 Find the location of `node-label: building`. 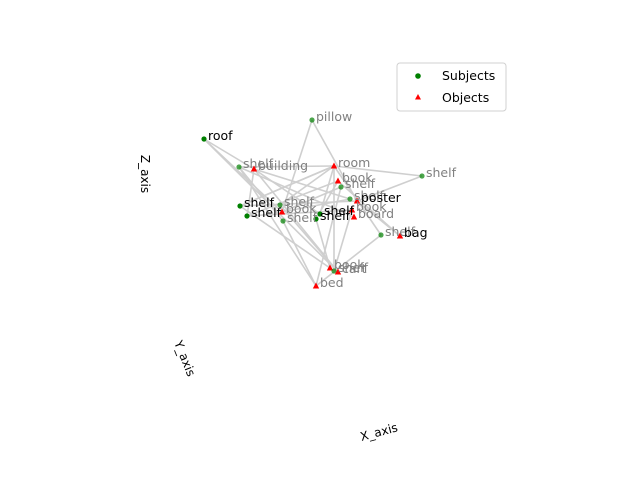

node-label: building is located at coordinates (283, 165).